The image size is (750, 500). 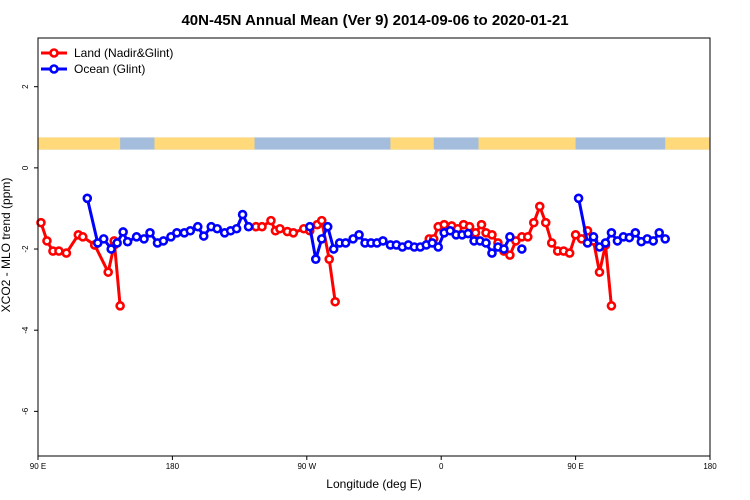 I want to click on legend-label: Ocean (Glint), so click(x=109, y=69).